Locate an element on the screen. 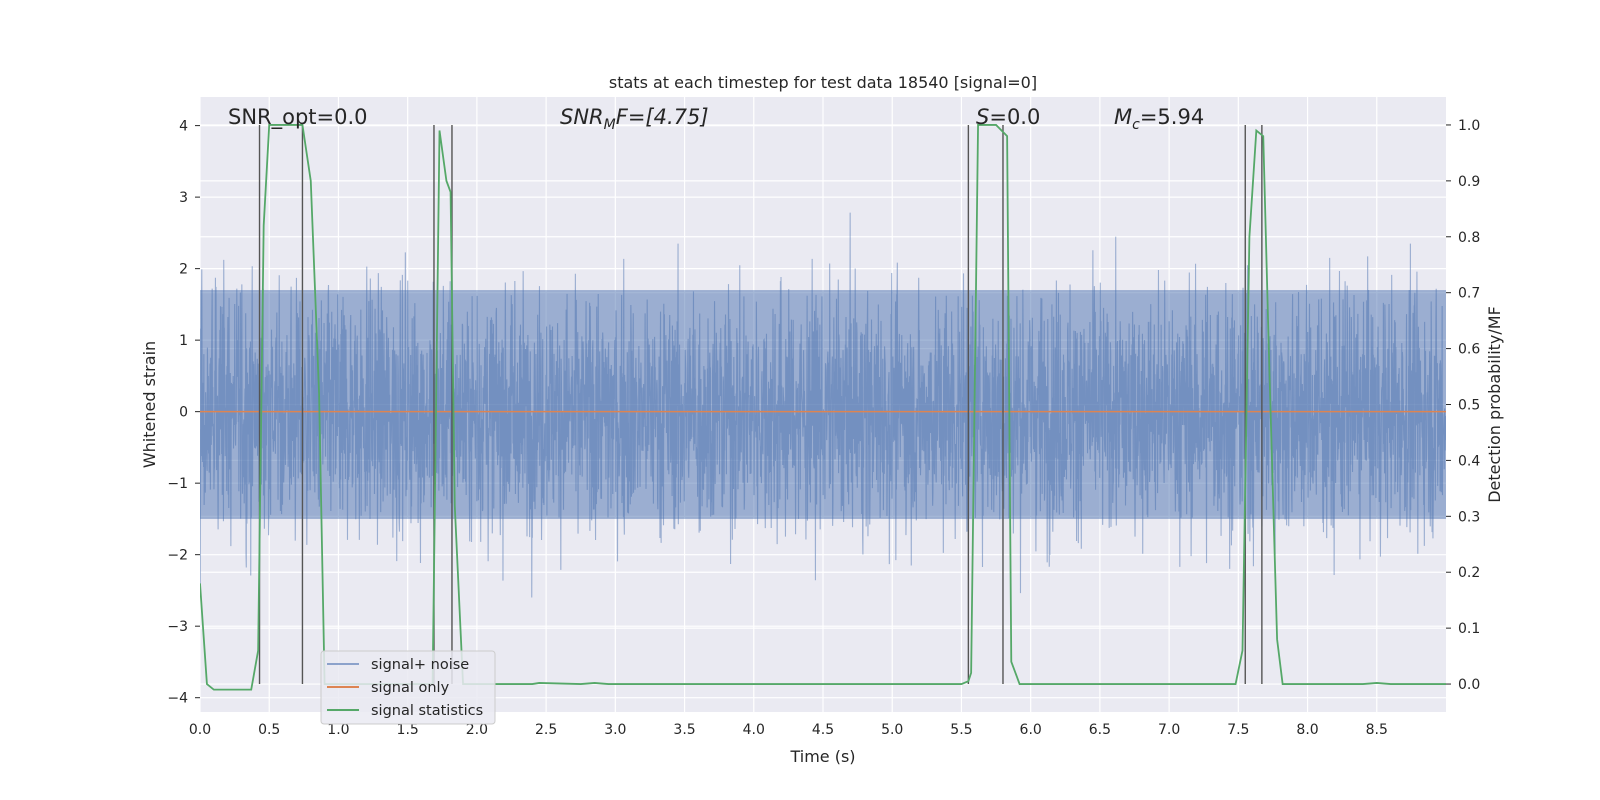 Image resolution: width=1600 pixels, height=800 pixels. annotation-snr-mf: SNRMF=[4.75] is located at coordinates (634, 119).